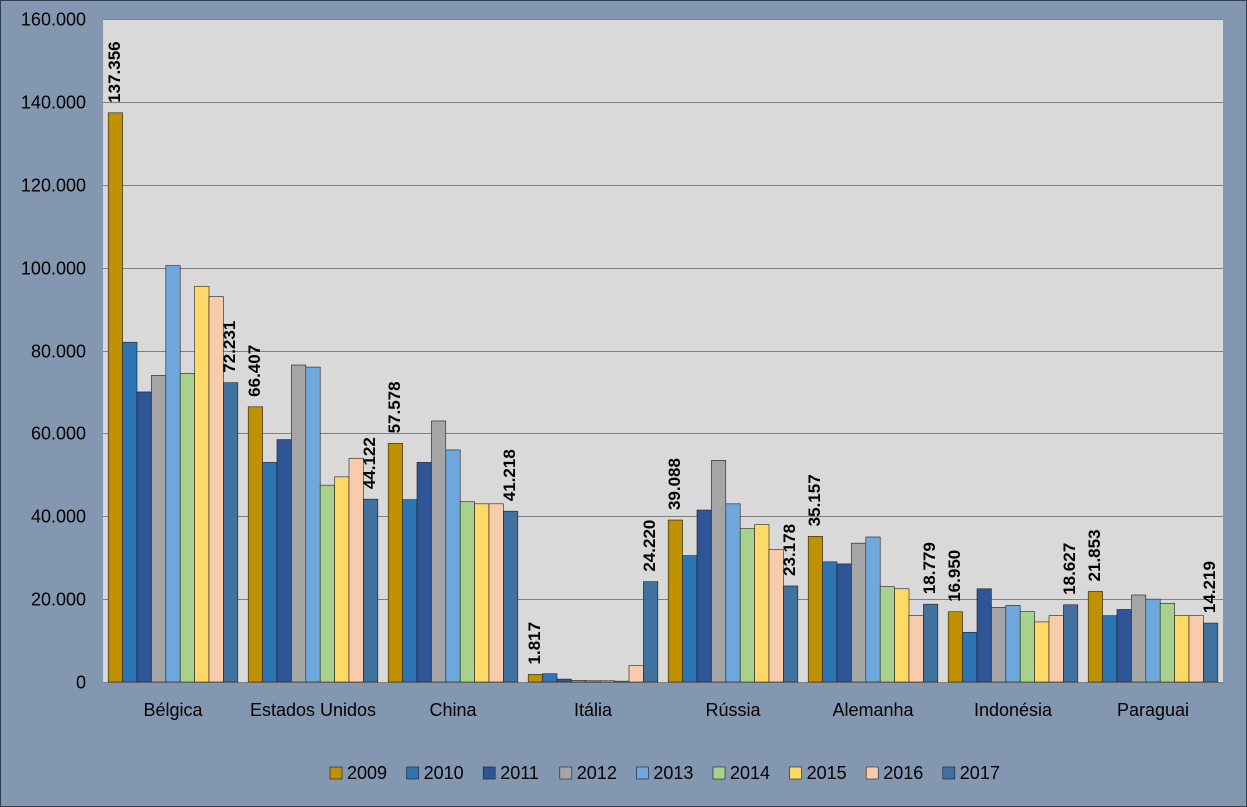 Image resolution: width=1247 pixels, height=807 pixels. What do you see at coordinates (593, 710) in the screenshot?
I see `x-tick-label: Itália` at bounding box center [593, 710].